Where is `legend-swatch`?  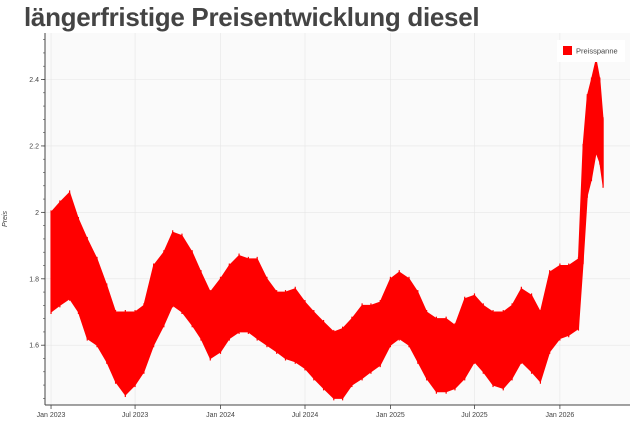 legend-swatch is located at coordinates (567, 50).